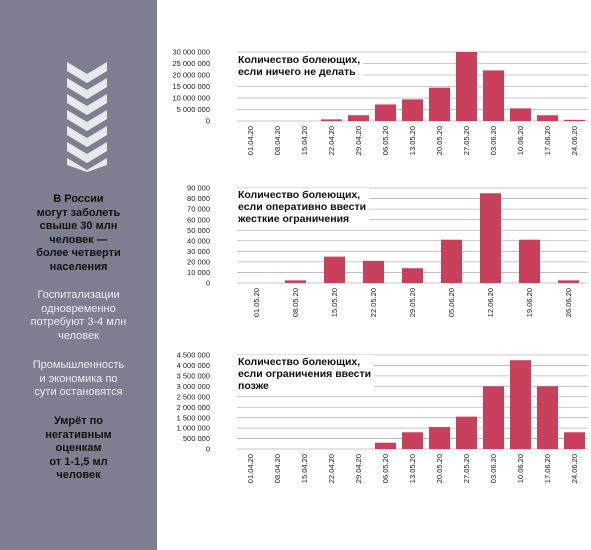 The height and width of the screenshot is (550, 591). Describe the element at coordinates (198, 272) in the screenshot. I see `y-tick-label: 10 000` at that location.